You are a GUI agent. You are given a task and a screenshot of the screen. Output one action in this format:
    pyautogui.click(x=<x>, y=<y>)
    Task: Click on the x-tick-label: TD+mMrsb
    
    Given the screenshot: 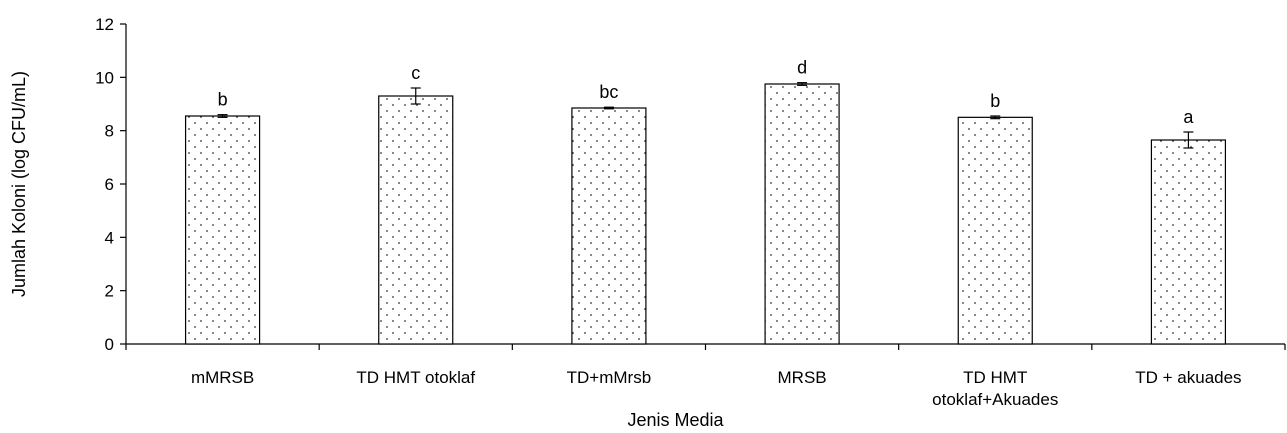 What is the action you would take?
    pyautogui.click(x=609, y=377)
    